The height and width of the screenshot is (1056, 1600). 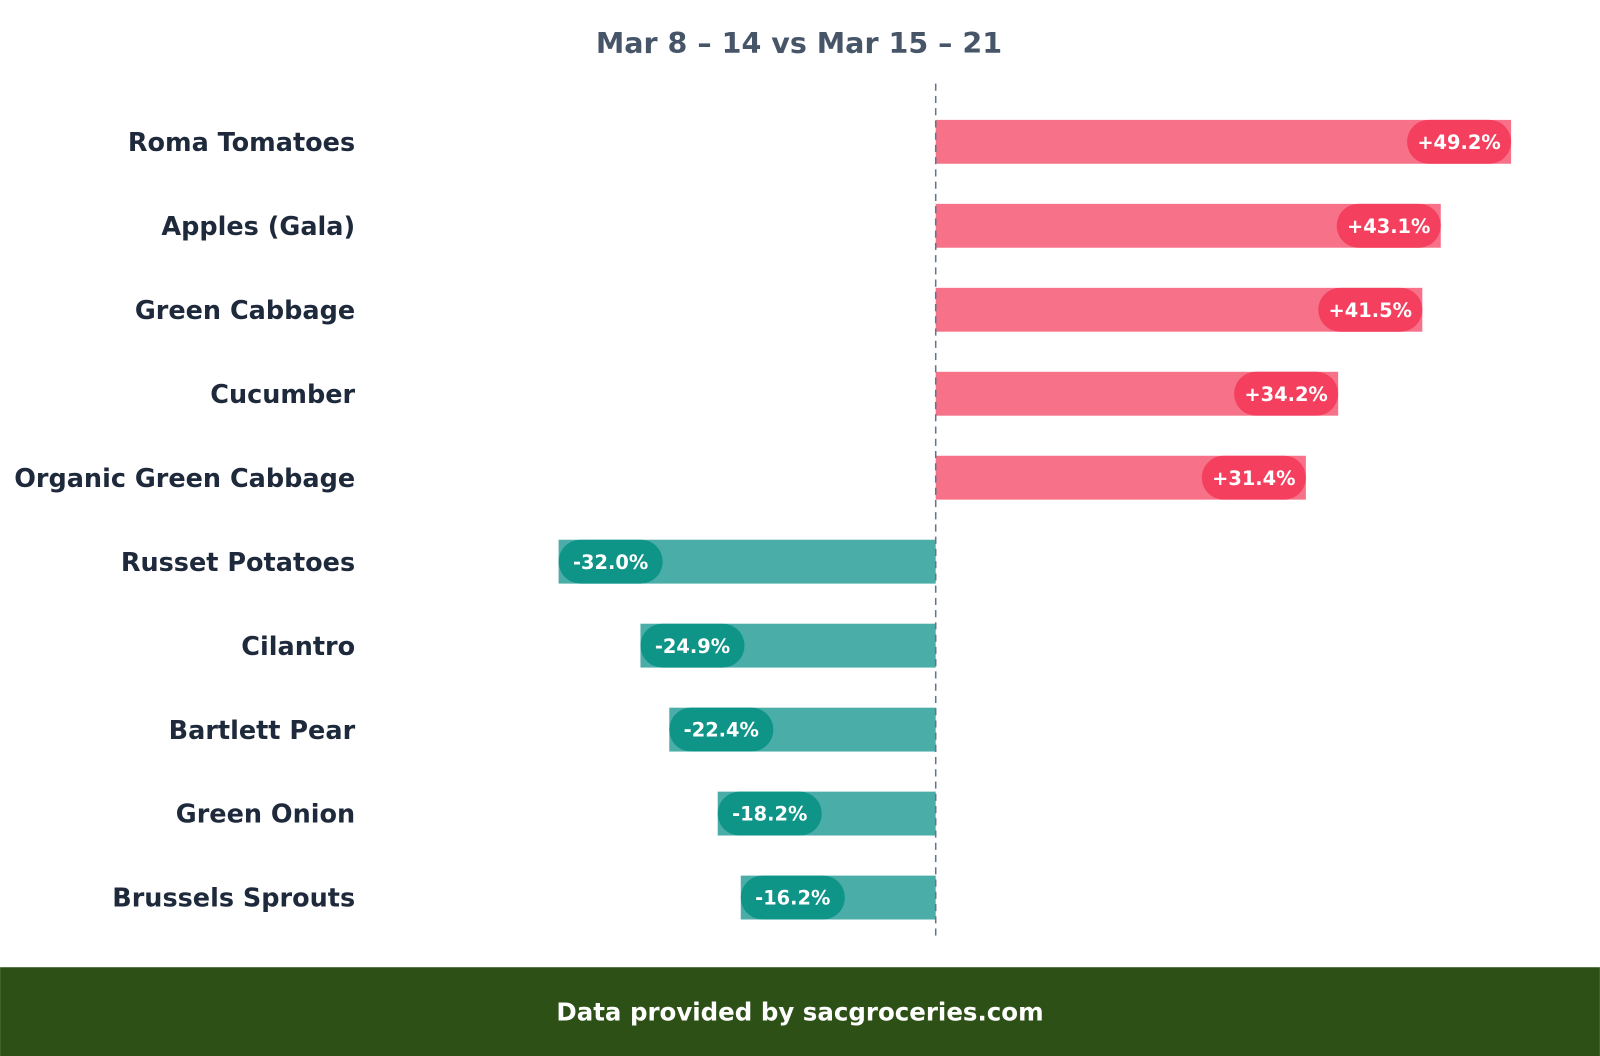 What do you see at coordinates (241, 143) in the screenshot?
I see `category-label: Roma Tomatoes` at bounding box center [241, 143].